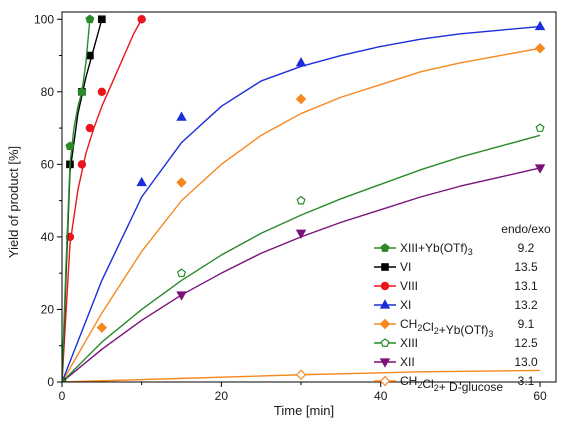 The image size is (577, 424). I want to click on legend-item: VI 13.5, so click(456, 267).